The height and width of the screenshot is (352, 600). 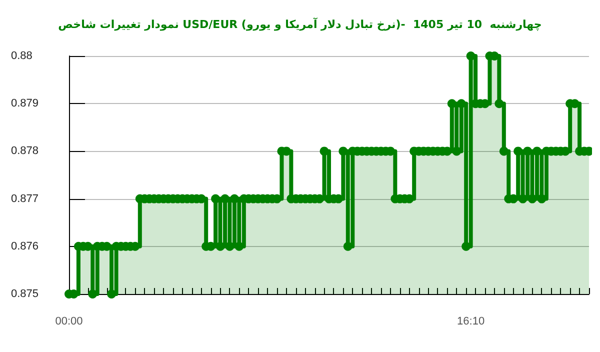 What do you see at coordinates (25, 246) in the screenshot?
I see `y-tick-label: 0.876` at bounding box center [25, 246].